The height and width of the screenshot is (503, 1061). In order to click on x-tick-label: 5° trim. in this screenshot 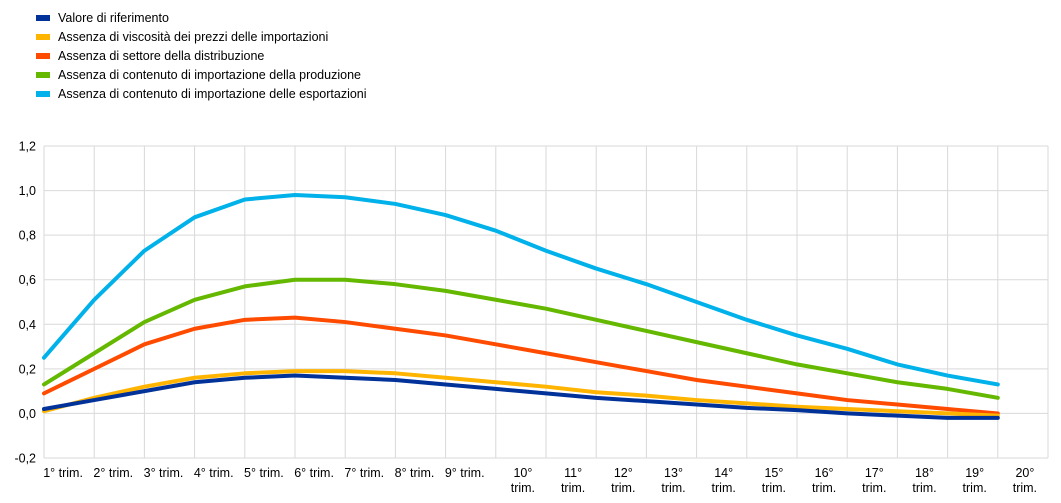, I will do `click(264, 473)`.